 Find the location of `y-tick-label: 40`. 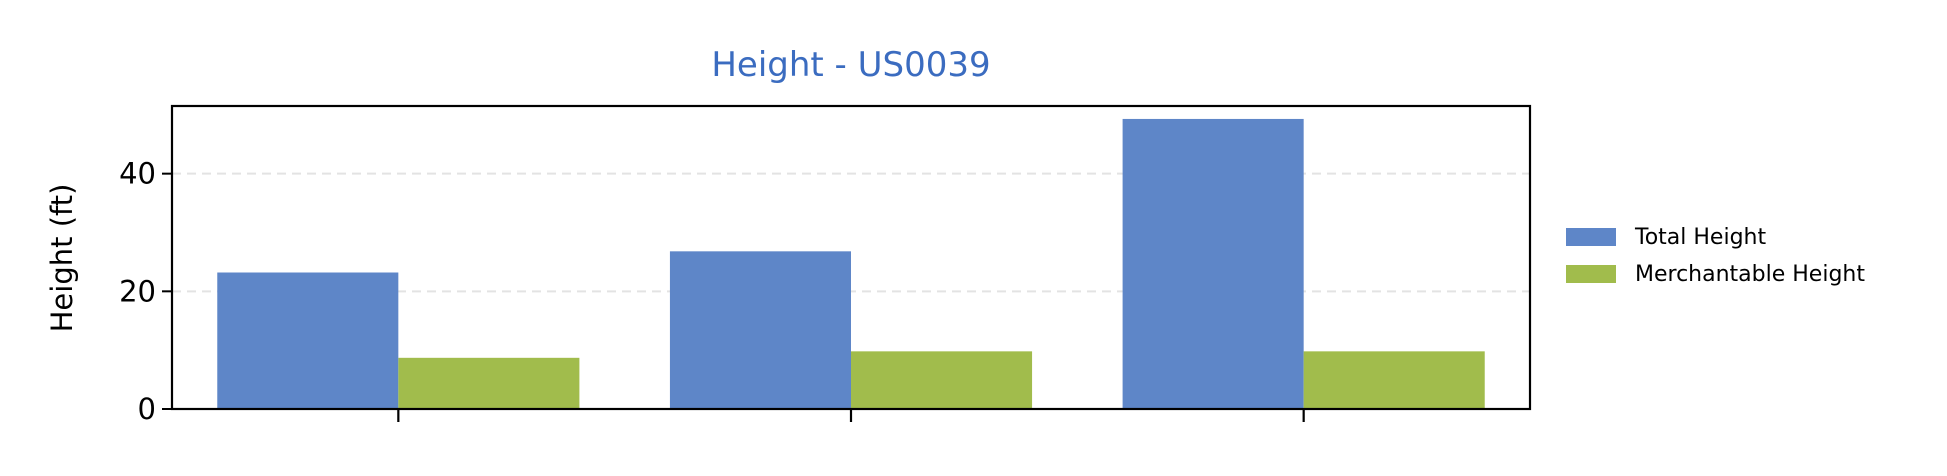

y-tick-label: 40 is located at coordinates (137, 174).